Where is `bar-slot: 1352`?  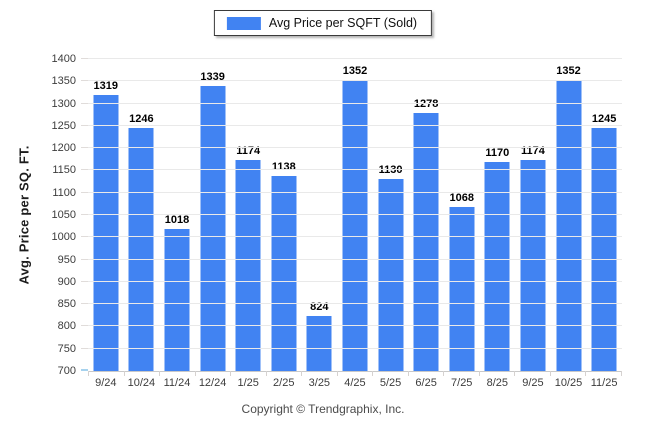 bar-slot: 1352 is located at coordinates (355, 215).